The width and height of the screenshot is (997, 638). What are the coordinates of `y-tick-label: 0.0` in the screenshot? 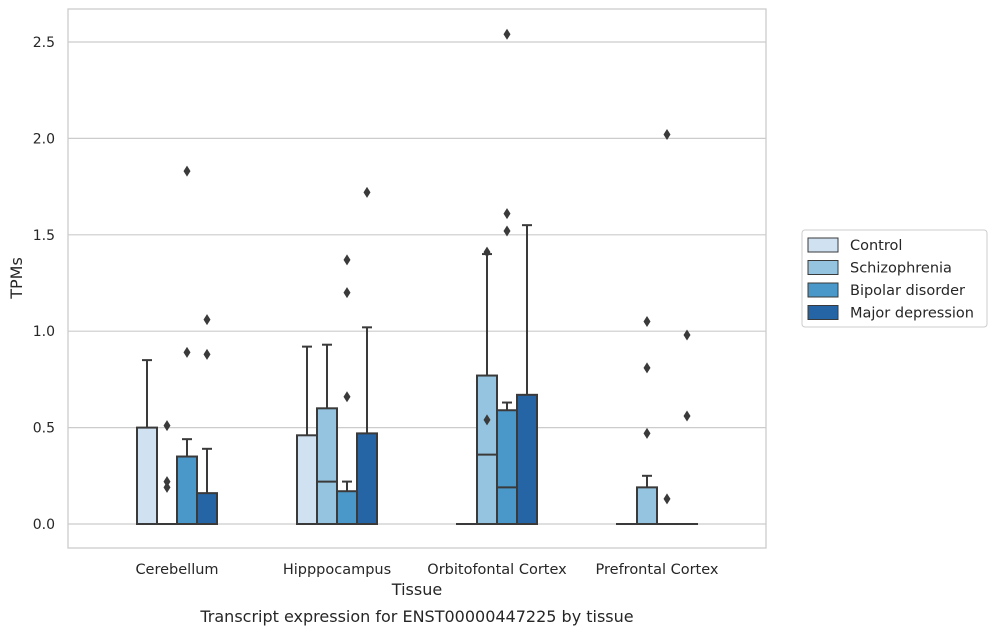 It's located at (44, 525).